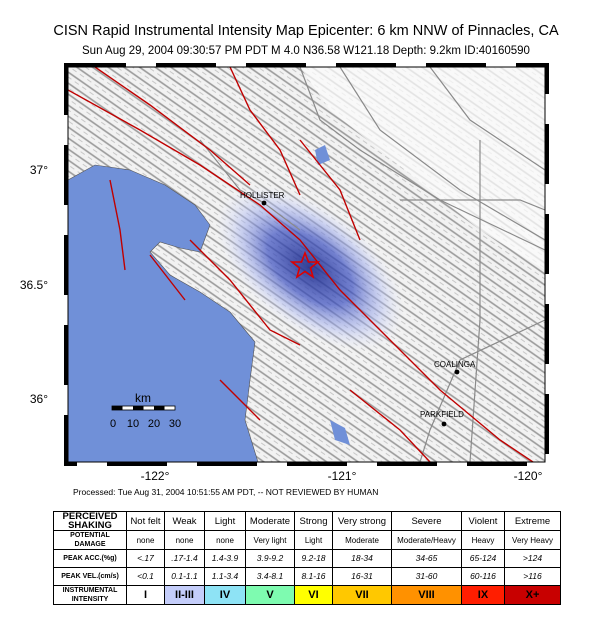 The height and width of the screenshot is (639, 612). Describe the element at coordinates (426, 558) in the screenshot. I see `legend-cell: 34-65` at that location.